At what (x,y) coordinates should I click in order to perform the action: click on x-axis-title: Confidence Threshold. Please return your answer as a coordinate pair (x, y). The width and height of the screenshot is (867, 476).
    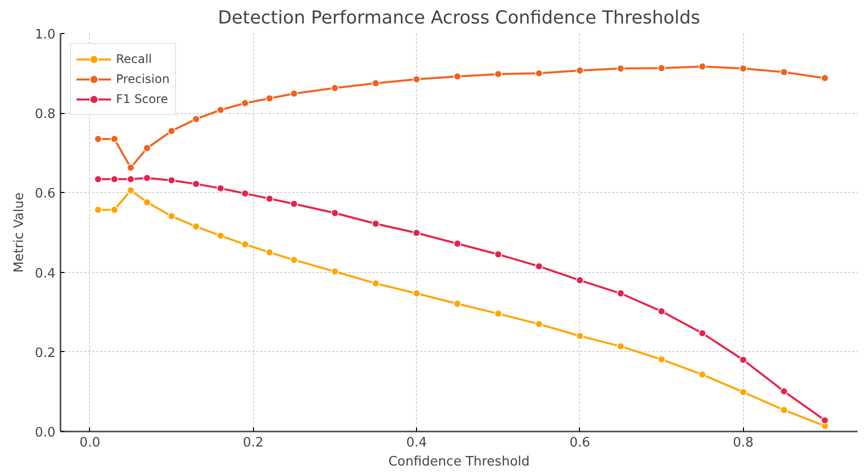
    Looking at the image, I should click on (459, 462).